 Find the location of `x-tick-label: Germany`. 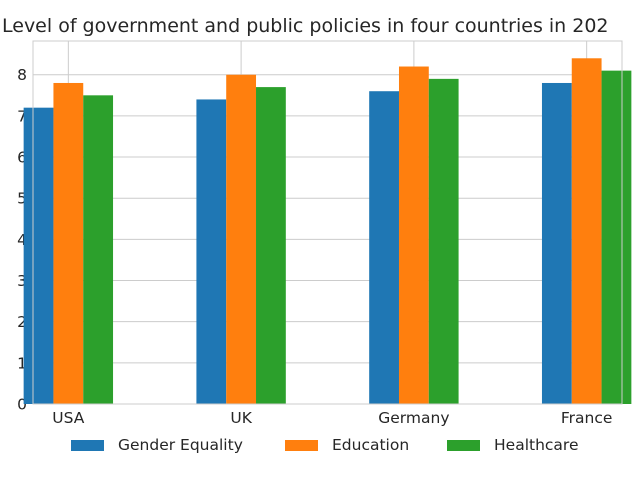

x-tick-label: Germany is located at coordinates (413, 418).